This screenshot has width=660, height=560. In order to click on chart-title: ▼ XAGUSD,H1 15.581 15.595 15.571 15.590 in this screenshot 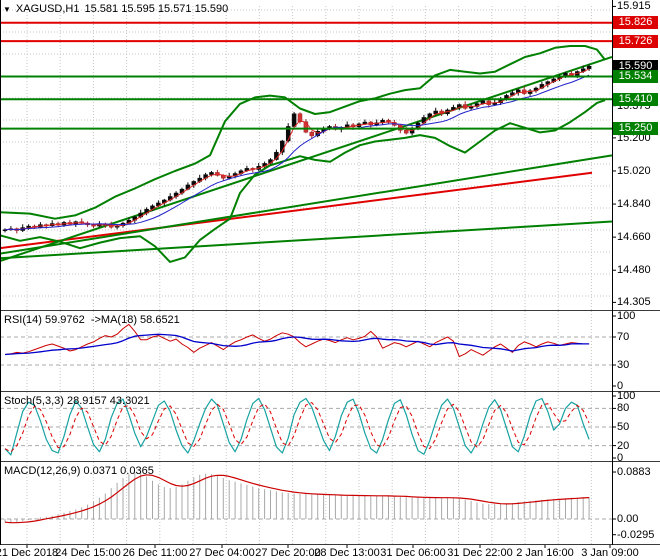, I will do `click(115, 9)`.